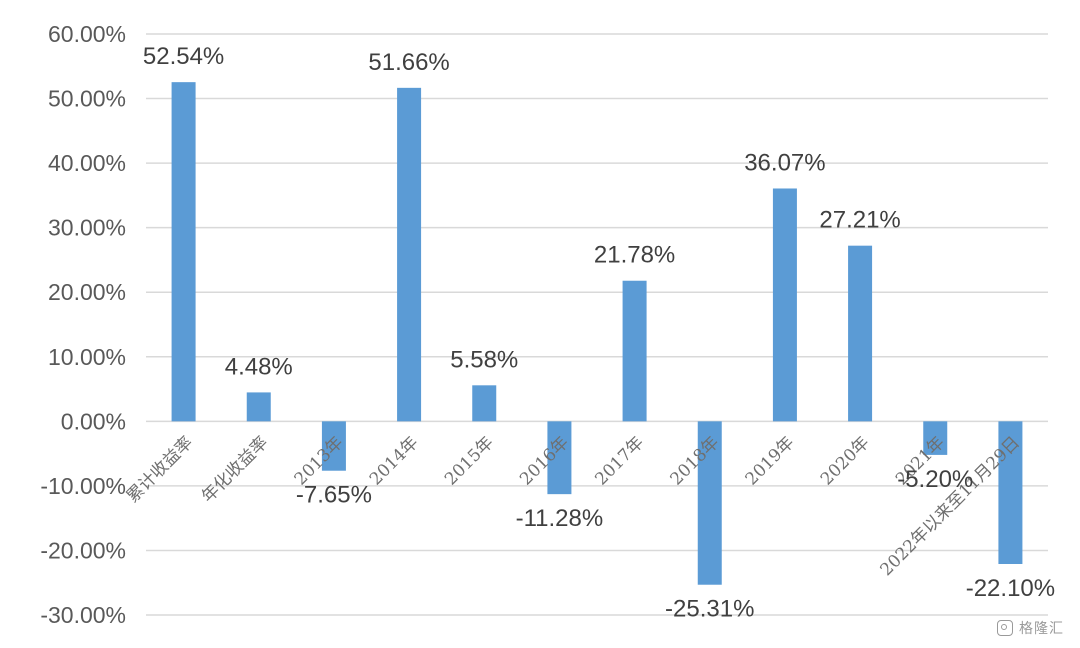  I want to click on y-tick-label: 50.00%, so click(87, 99).